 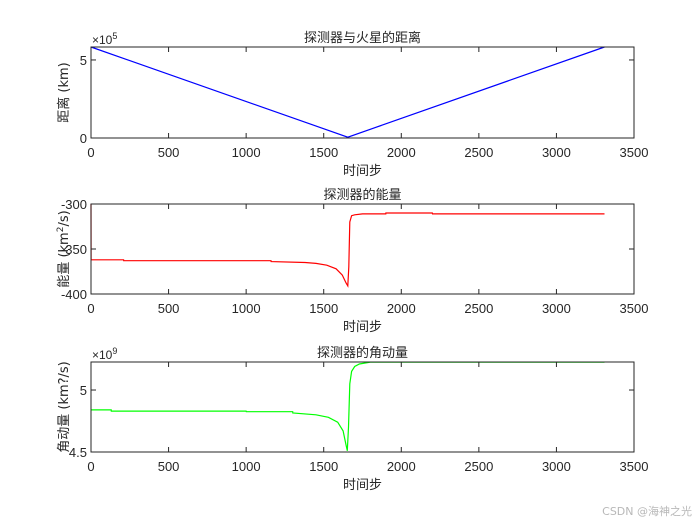 I want to click on y-exponent-label: ×10⁵, so click(x=104, y=39).